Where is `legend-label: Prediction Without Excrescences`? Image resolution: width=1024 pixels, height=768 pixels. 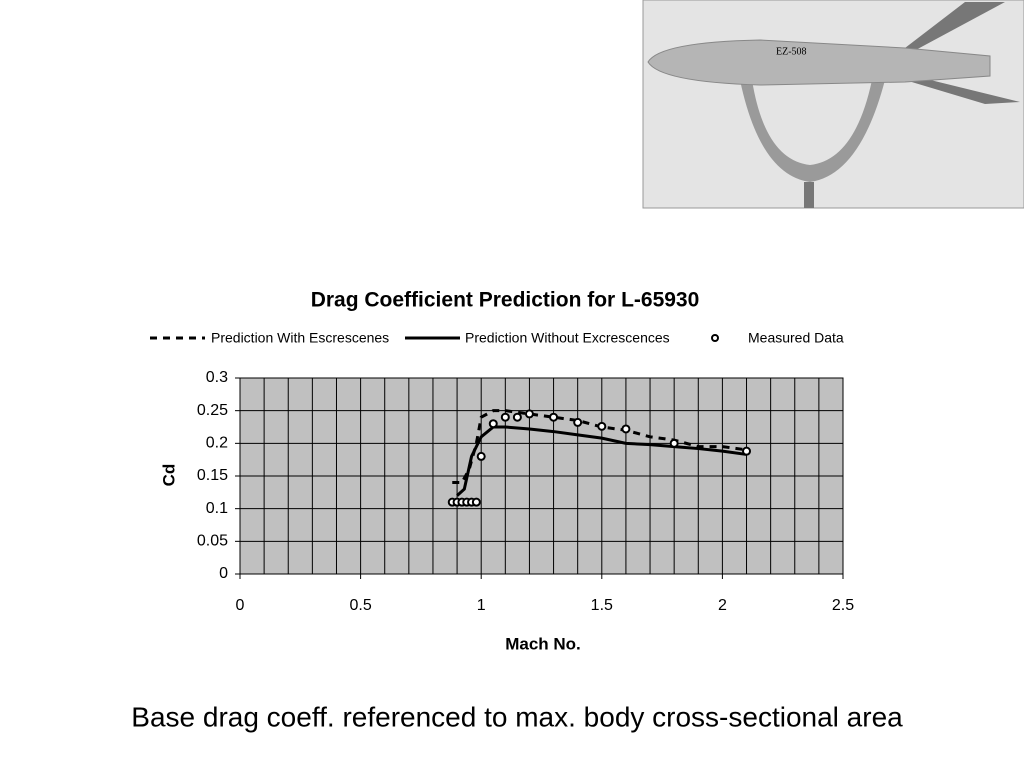
legend-label: Prediction Without Excrescences is located at coordinates (567, 338).